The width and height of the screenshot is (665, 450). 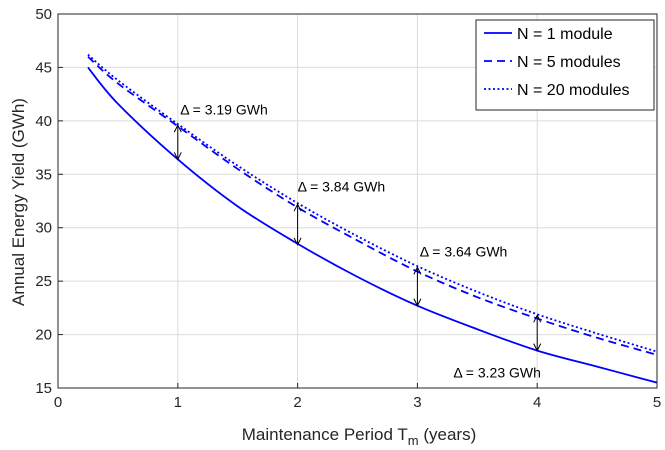 I want to click on delta-annotation-3: Δ = 3.64 GWh, so click(x=460, y=275).